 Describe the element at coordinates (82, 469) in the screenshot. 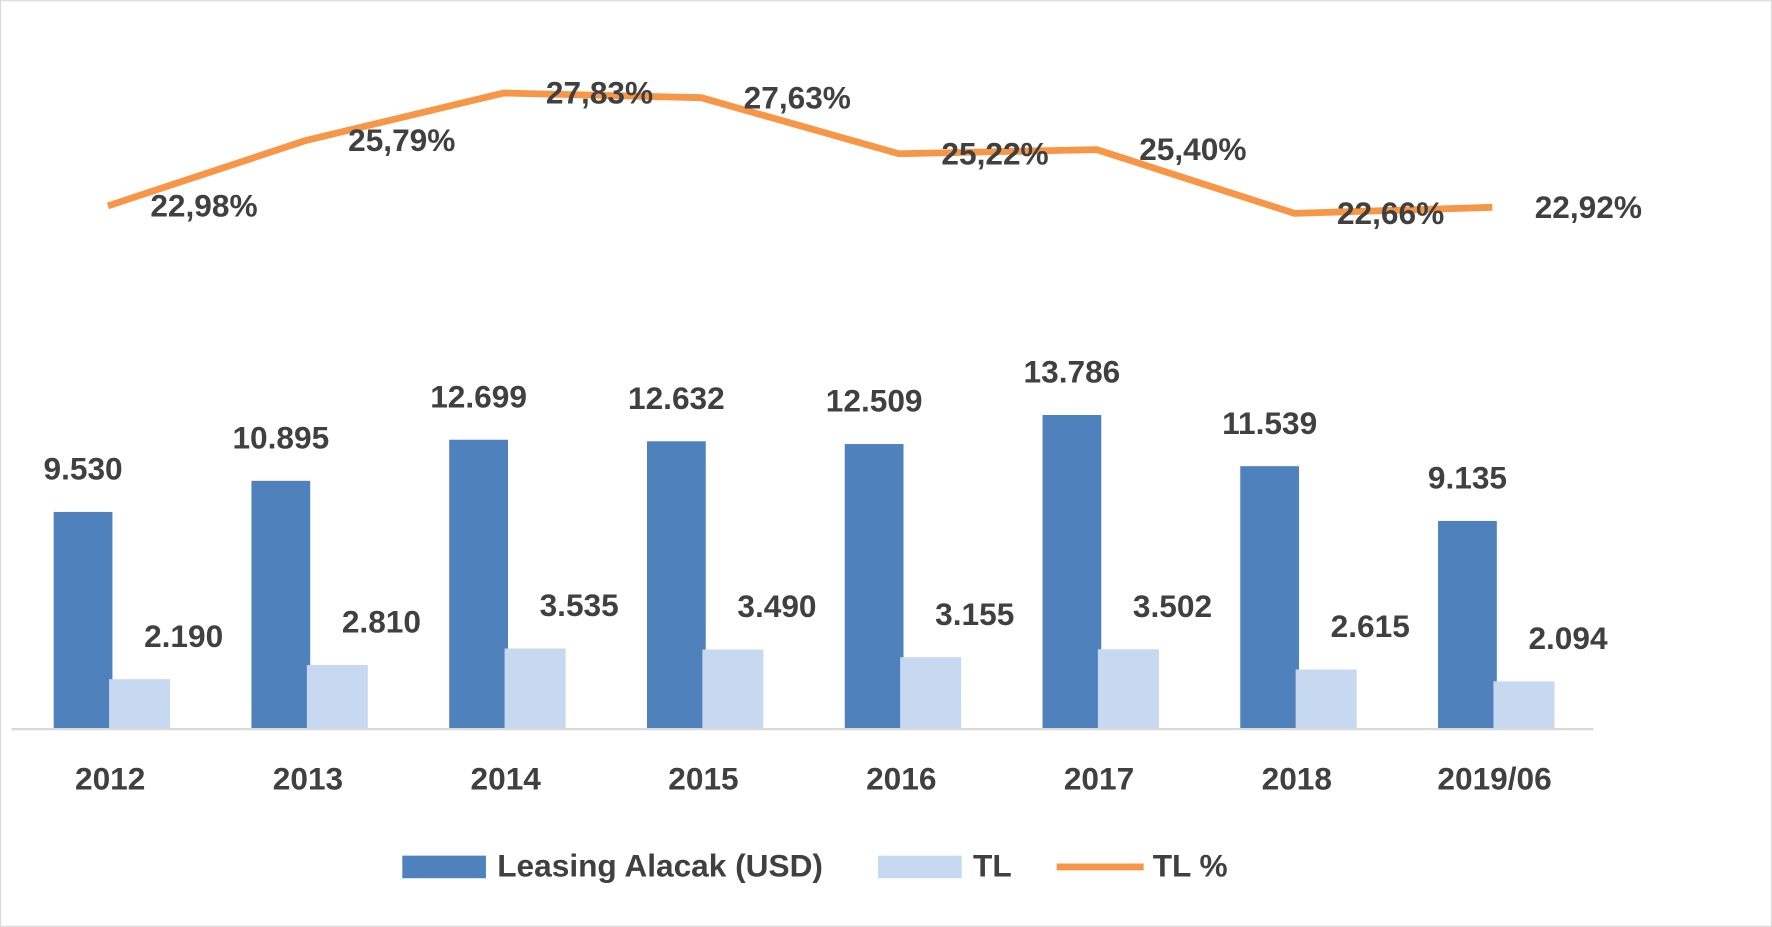

I see `data-label: 9.530` at that location.